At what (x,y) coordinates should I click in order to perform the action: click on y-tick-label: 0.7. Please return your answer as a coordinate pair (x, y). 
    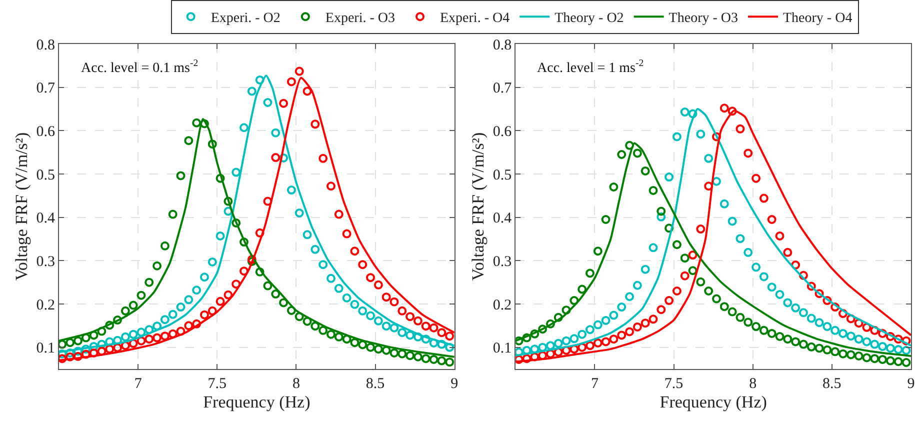
    Looking at the image, I should click on (502, 88).